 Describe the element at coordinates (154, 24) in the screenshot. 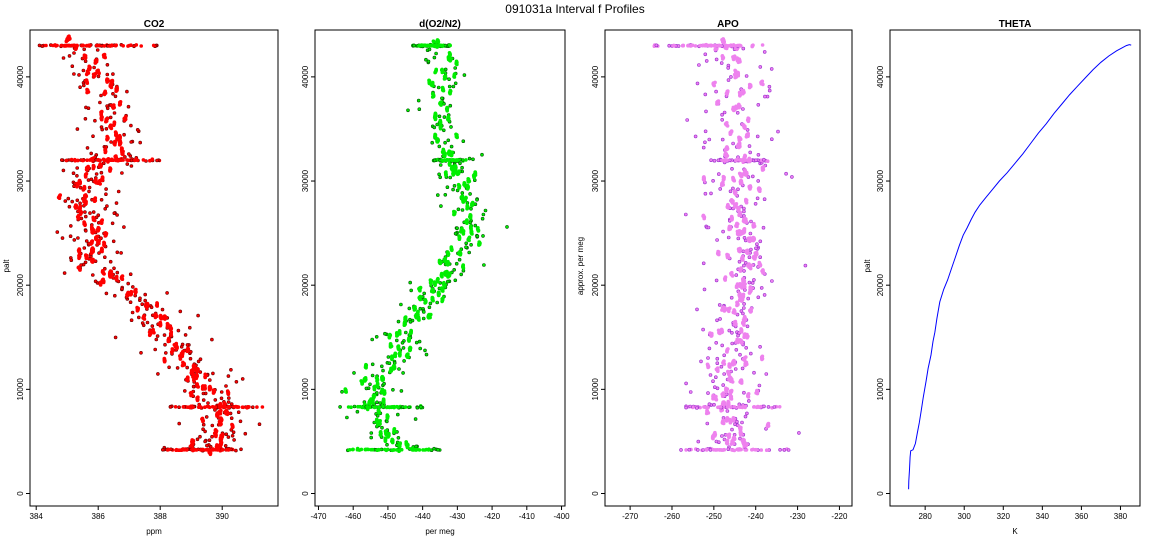

I see `panel-title-co2: CO2` at that location.